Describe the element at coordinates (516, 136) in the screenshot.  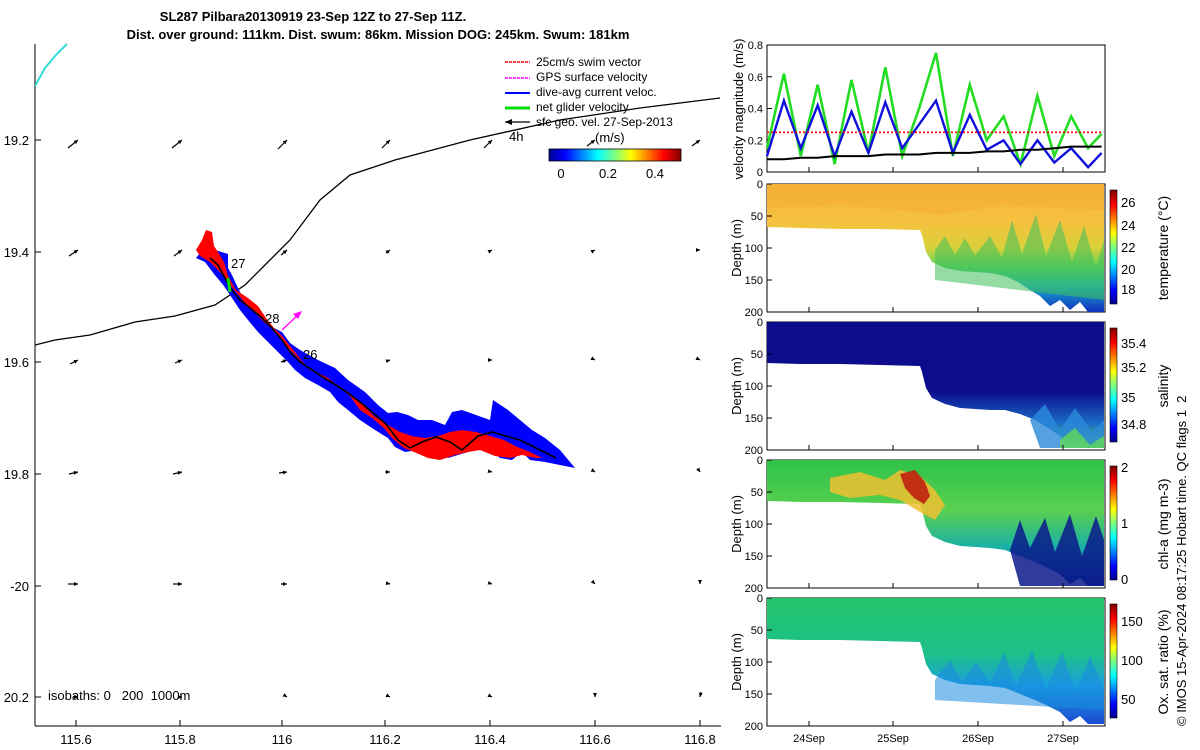
I see `legend-scale-label: 4h` at that location.